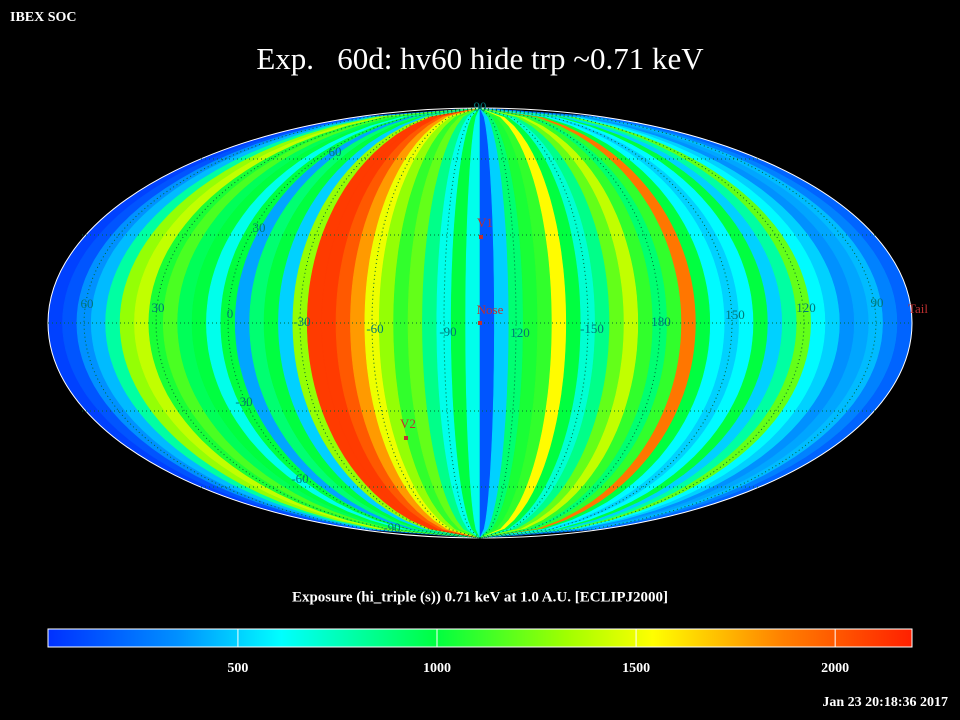 This screenshot has height=720, width=960. I want to click on lon-label: 30, so click(158, 307).